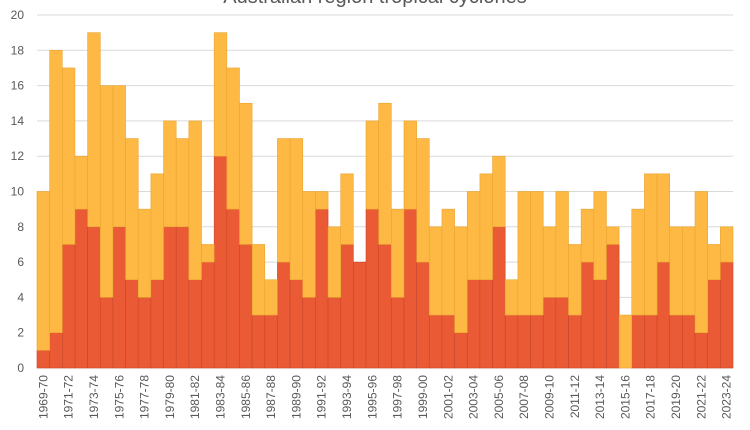  Describe the element at coordinates (423, 397) in the screenshot. I see `x-tick-label: 1999-00` at that location.